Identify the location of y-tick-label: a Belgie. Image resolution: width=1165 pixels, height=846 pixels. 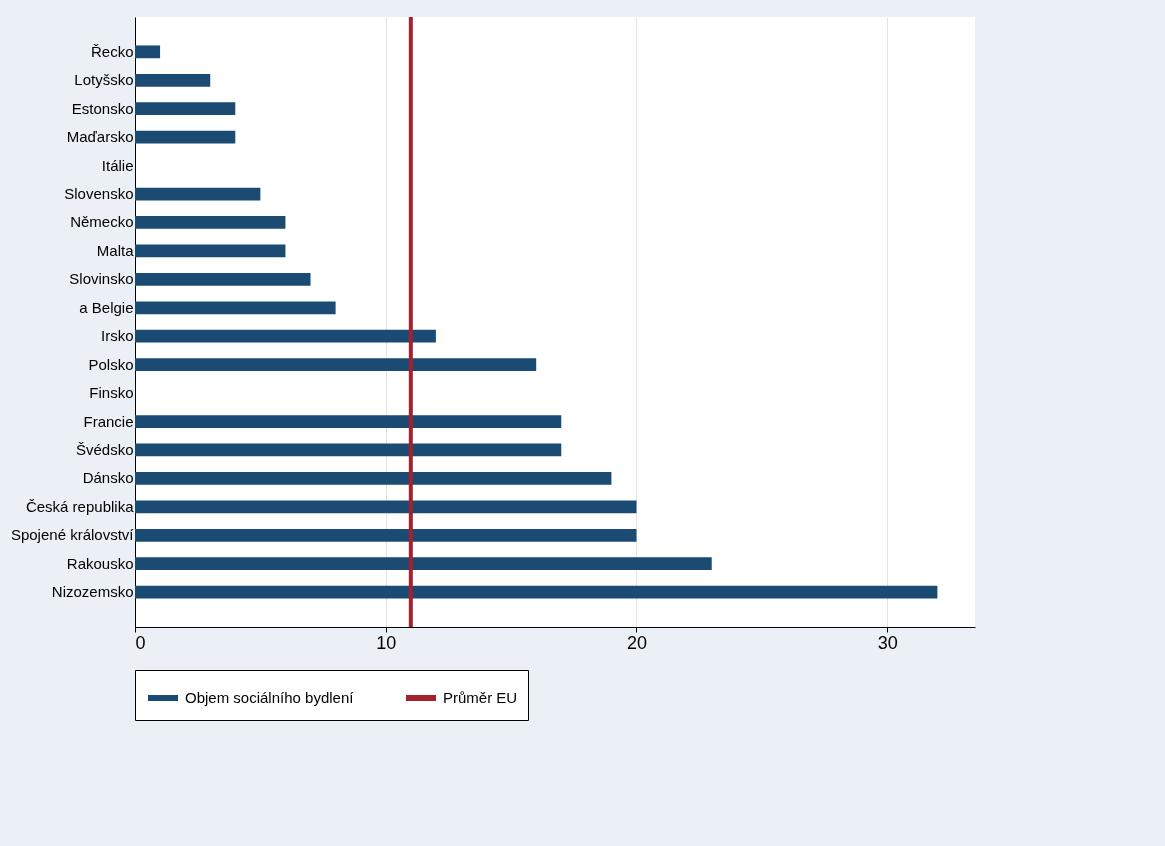
(106, 307).